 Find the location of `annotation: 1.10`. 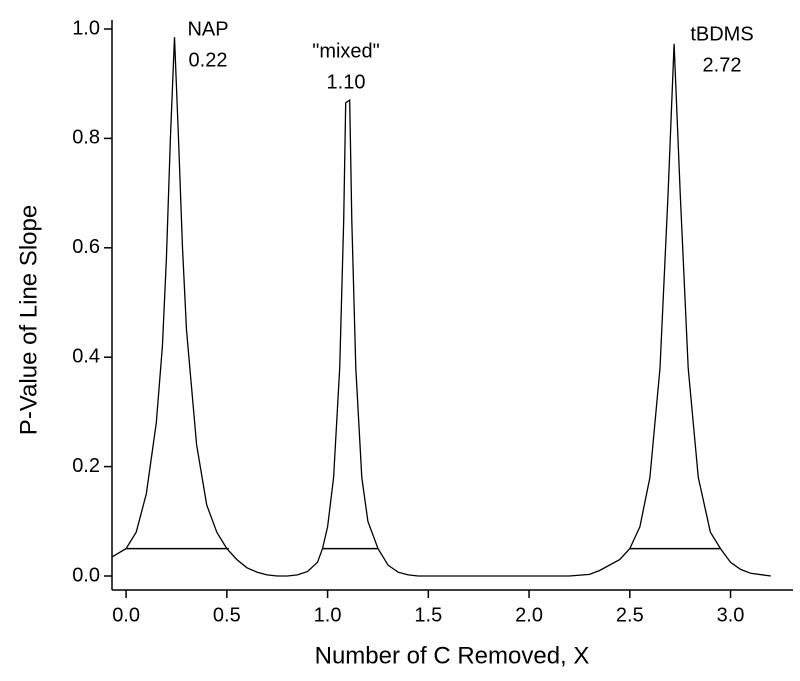

annotation: 1.10 is located at coordinates (346, 82).